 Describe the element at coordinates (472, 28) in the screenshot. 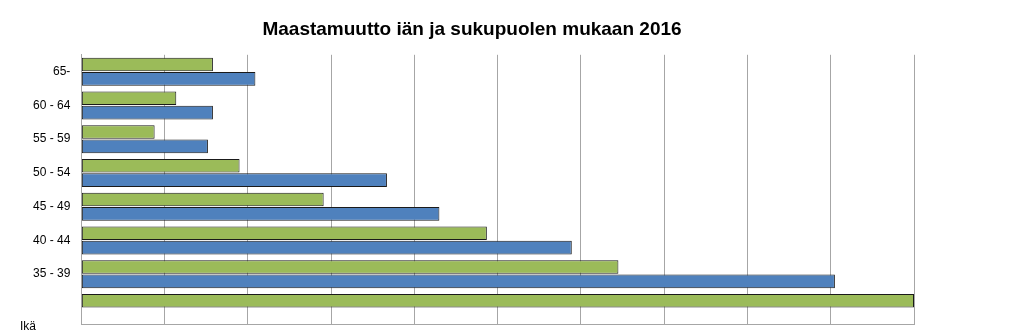

I see `chart-title: Maastamuutto iän ja sukupuolen mukaan 2016` at that location.